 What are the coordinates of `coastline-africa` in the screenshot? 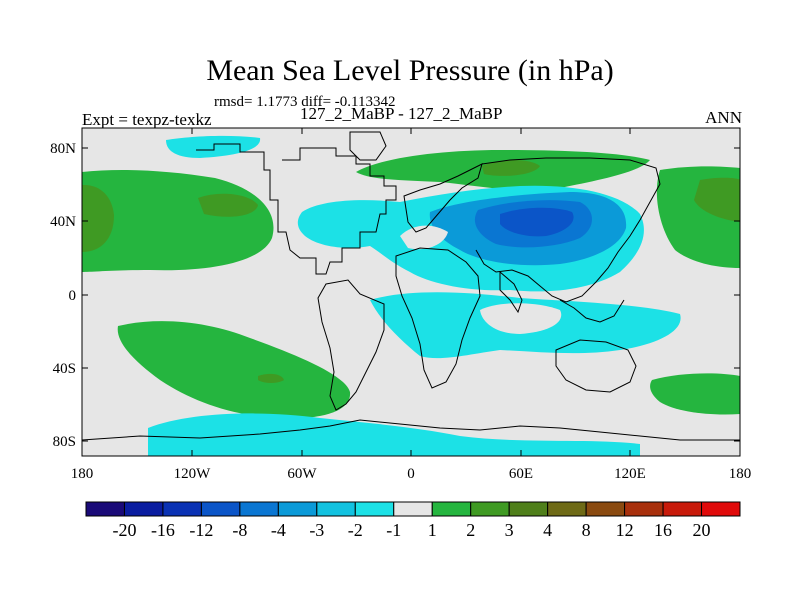 It's located at (438, 318).